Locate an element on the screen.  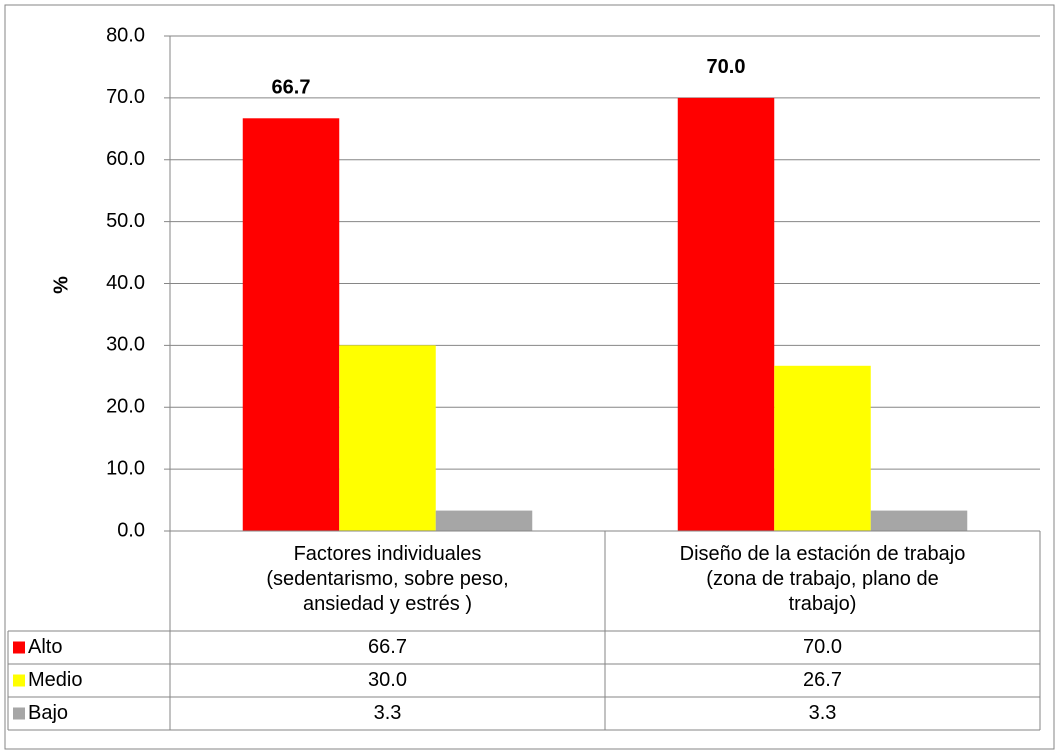
table-value: 26.7 is located at coordinates (822, 680).